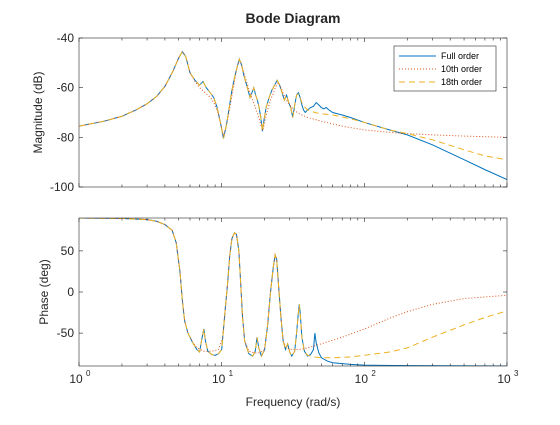 This screenshot has width=560, height=425. What do you see at coordinates (461, 69) in the screenshot?
I see `legend-label-10th-order: 10th order` at bounding box center [461, 69].